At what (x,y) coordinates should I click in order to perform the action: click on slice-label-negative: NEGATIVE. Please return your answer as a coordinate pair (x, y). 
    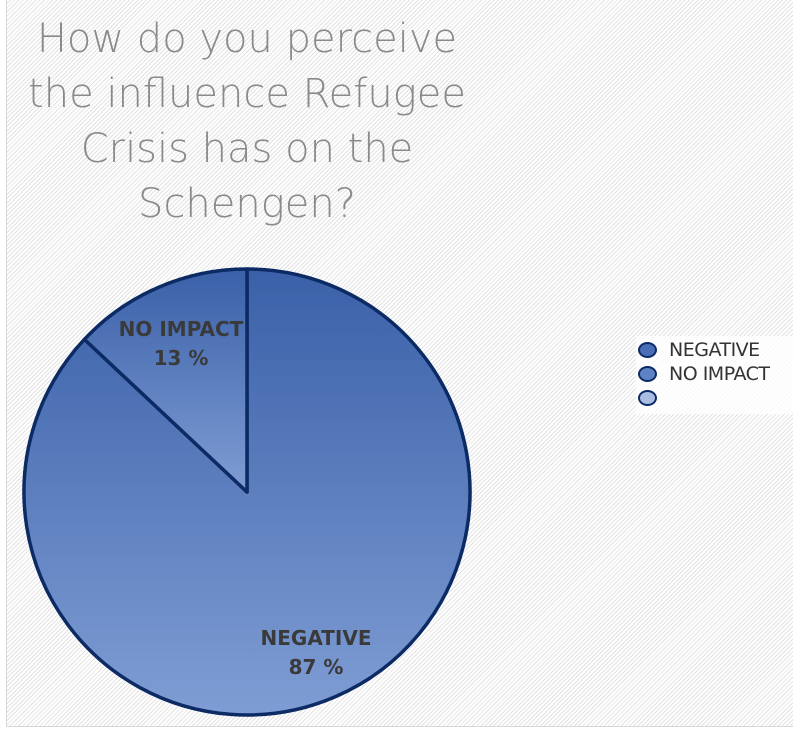
    Looking at the image, I should click on (316, 638).